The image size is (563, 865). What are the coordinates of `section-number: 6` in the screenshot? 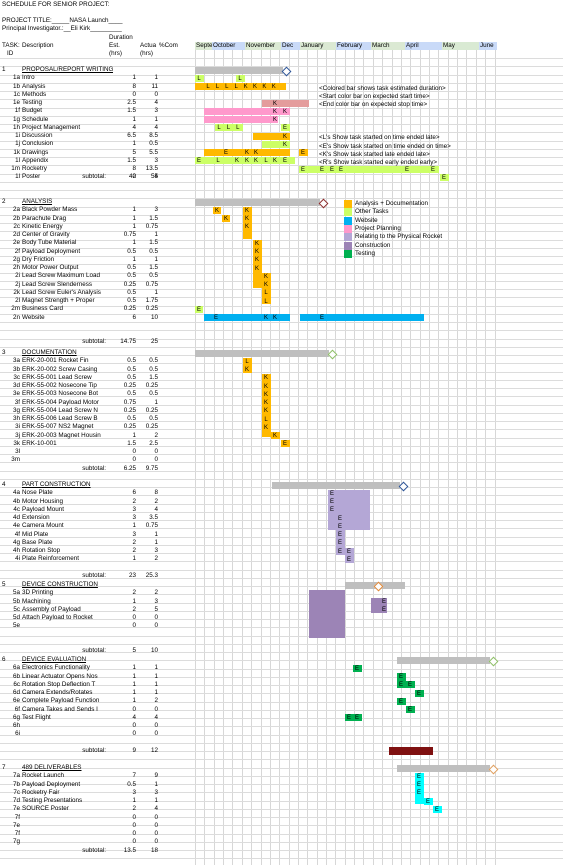 It's located at (4, 659).